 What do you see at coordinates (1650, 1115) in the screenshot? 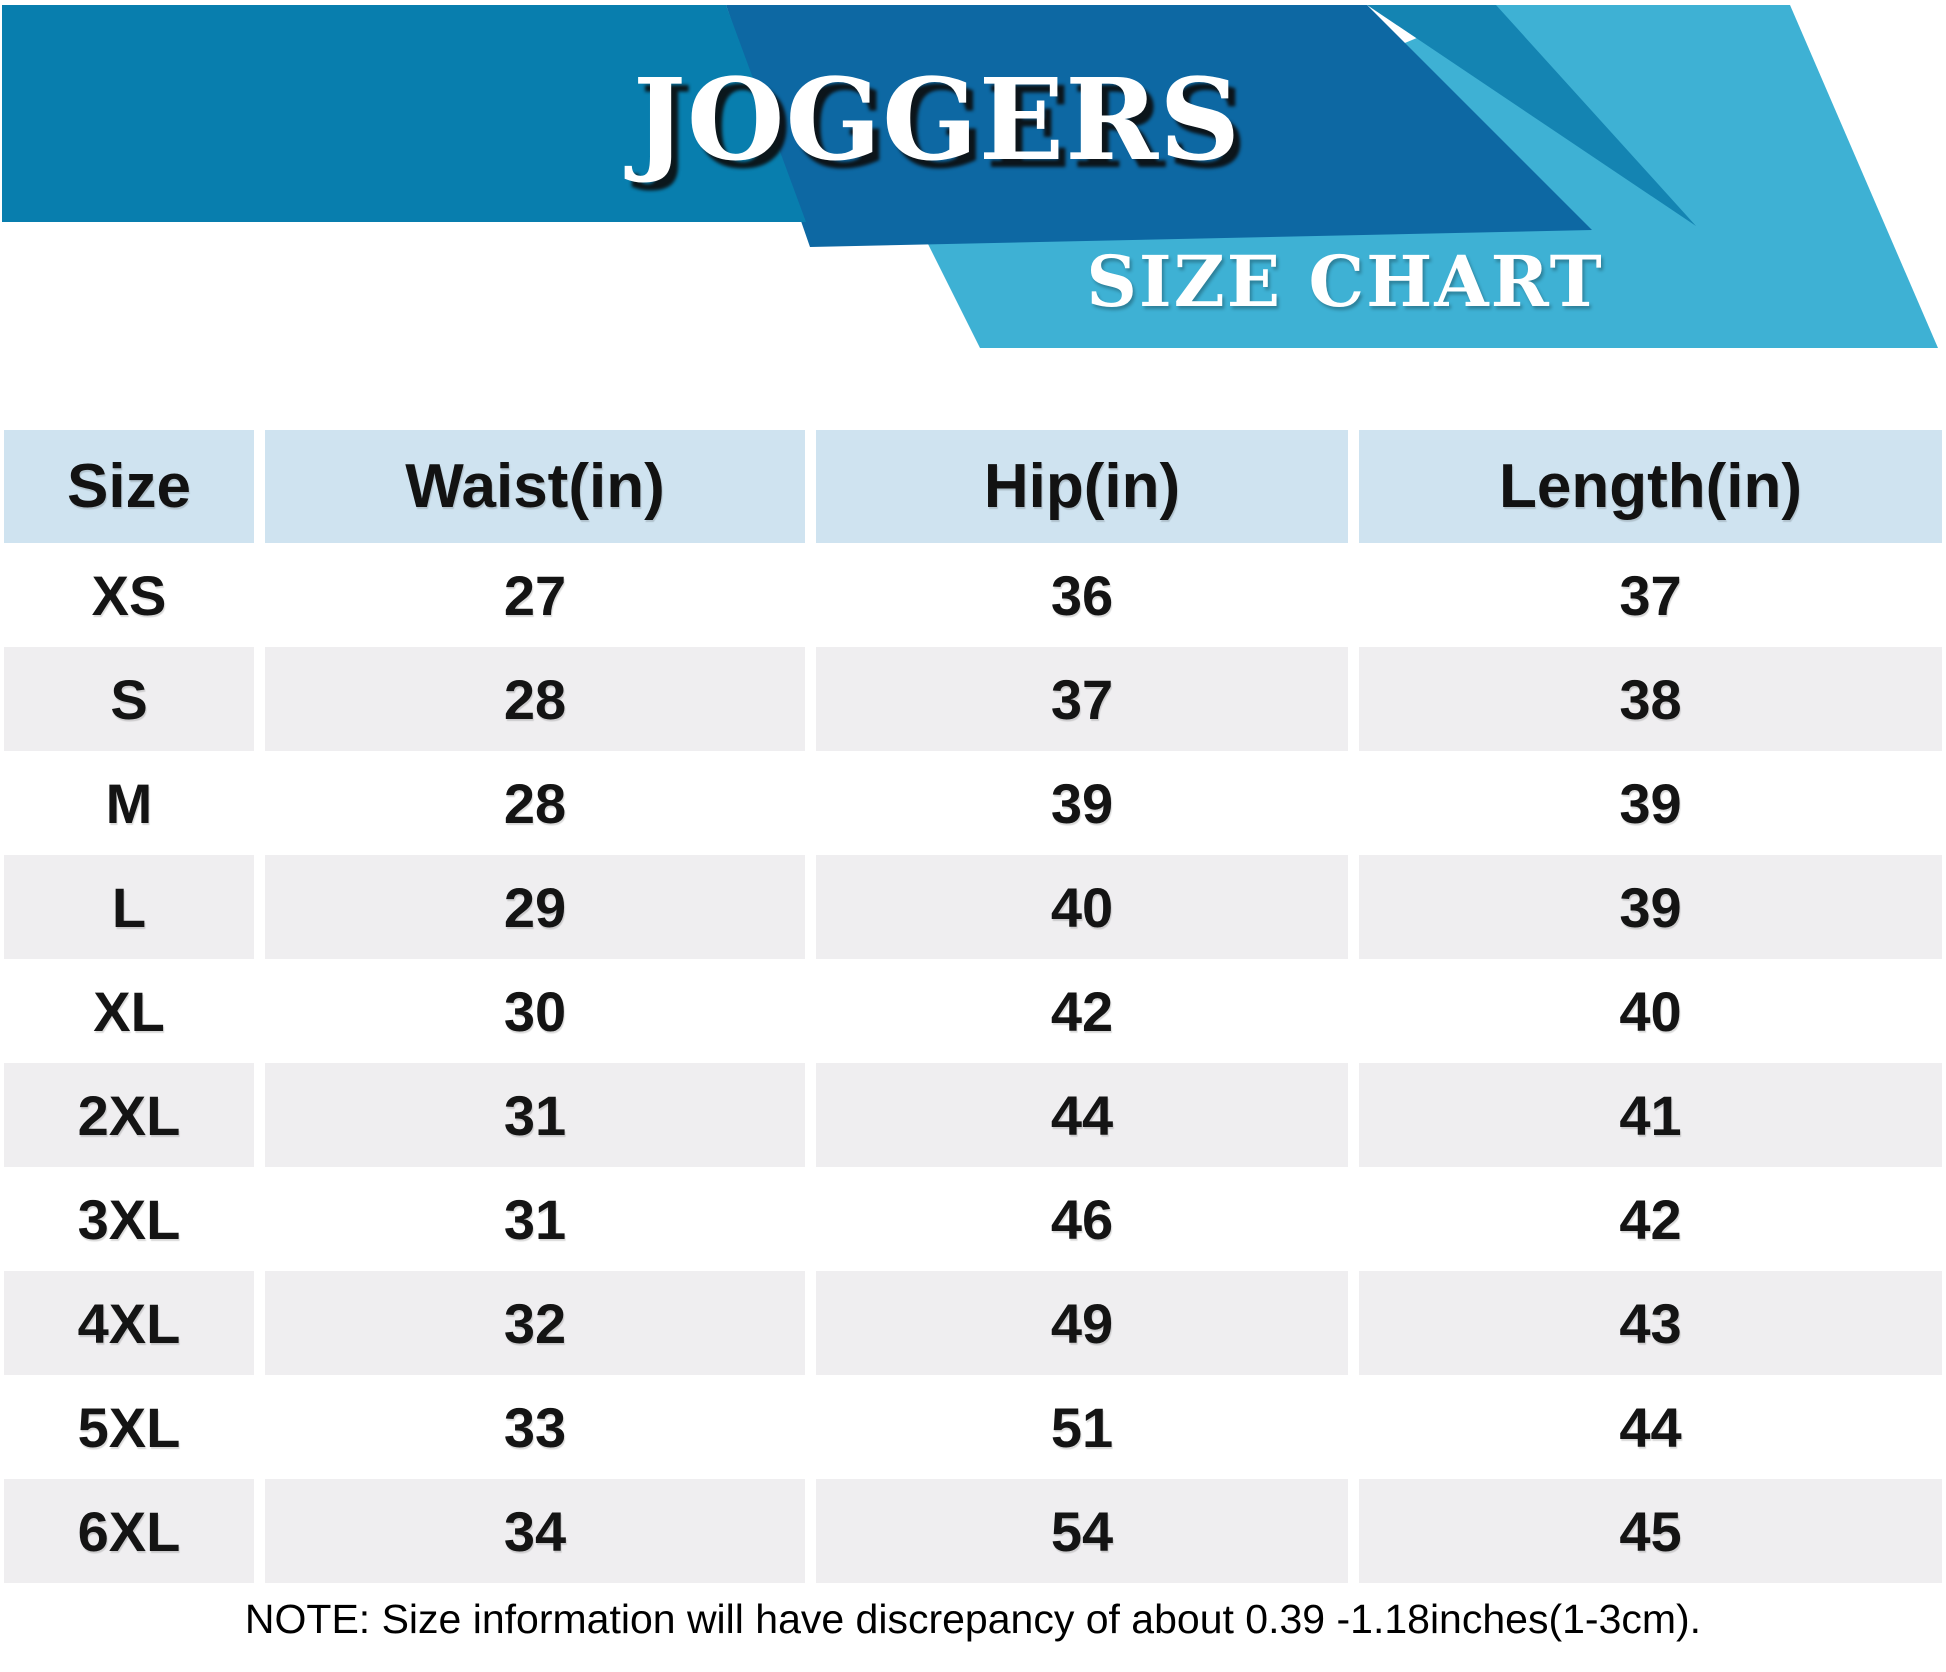
I see `length-cell: 41` at bounding box center [1650, 1115].